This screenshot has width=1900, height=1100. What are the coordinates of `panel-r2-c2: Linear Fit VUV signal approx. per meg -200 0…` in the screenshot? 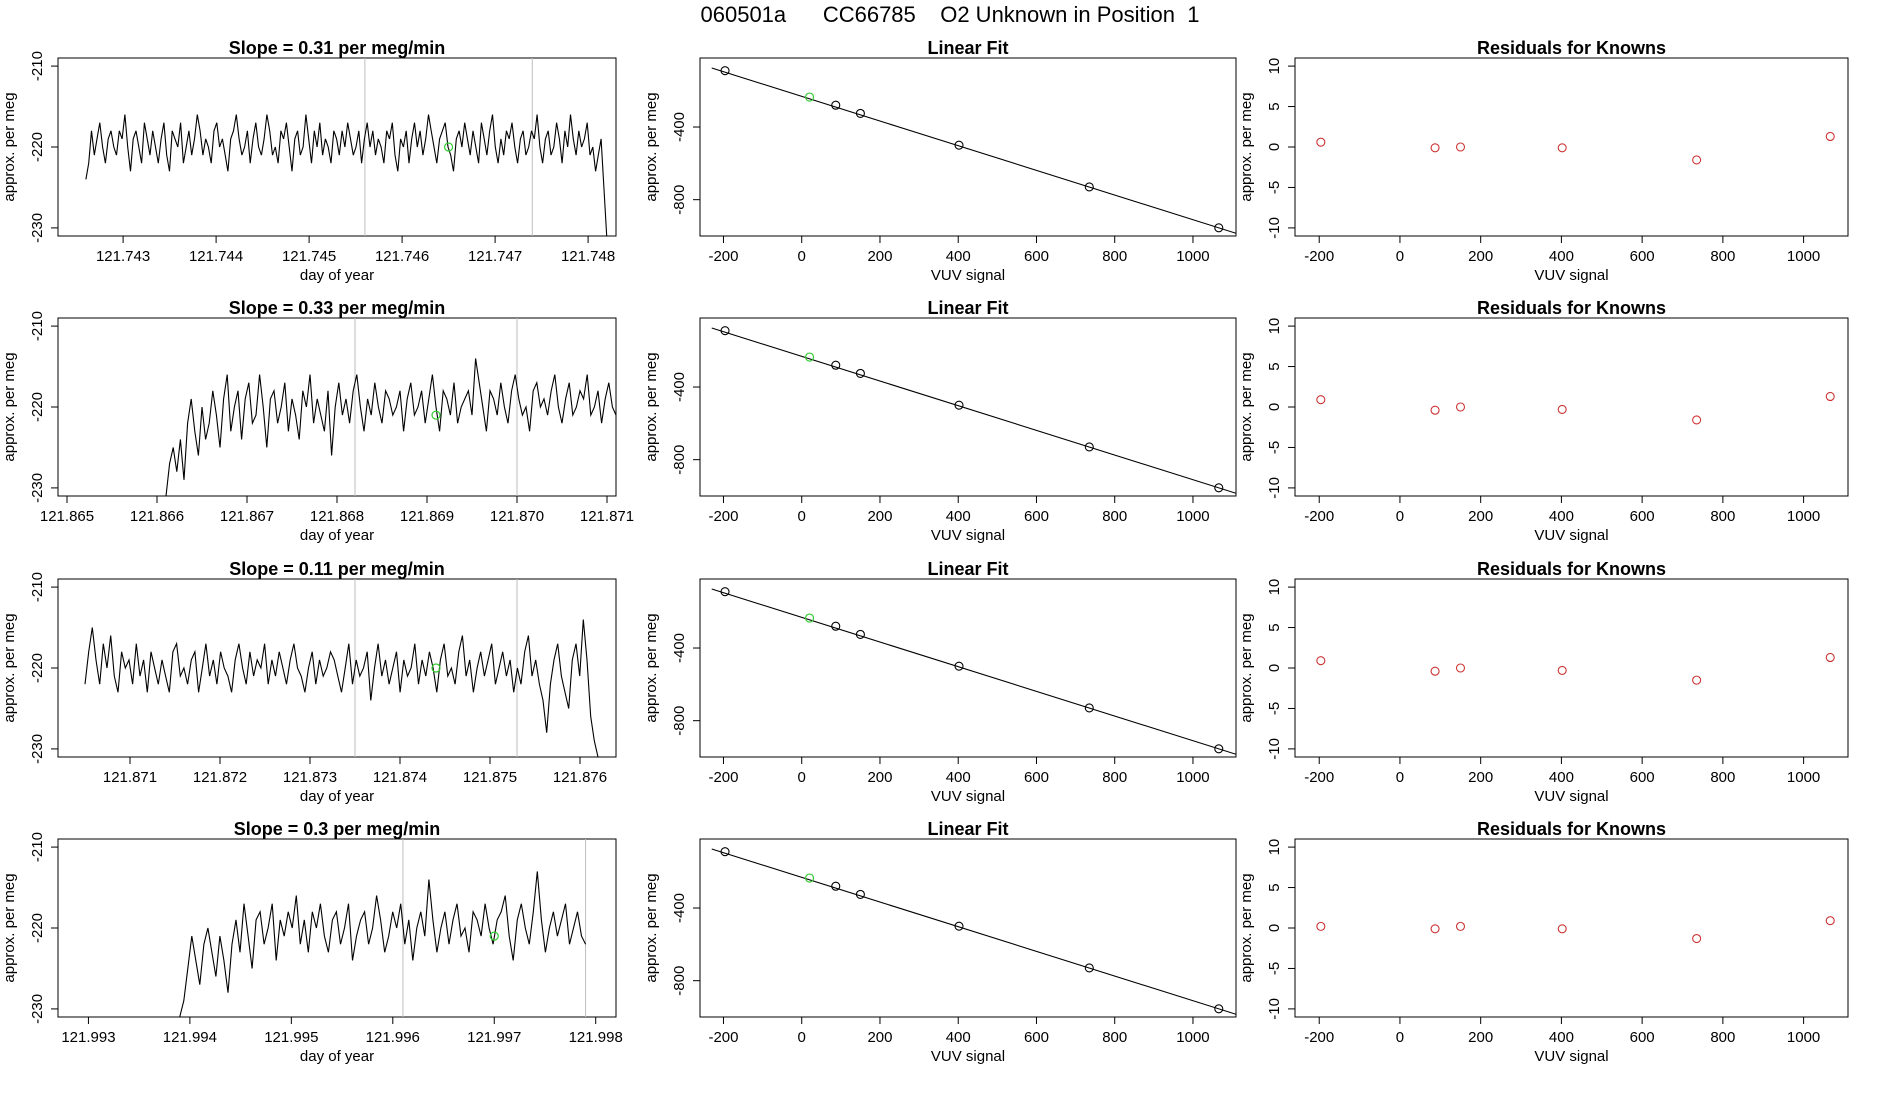 It's located at (940, 421).